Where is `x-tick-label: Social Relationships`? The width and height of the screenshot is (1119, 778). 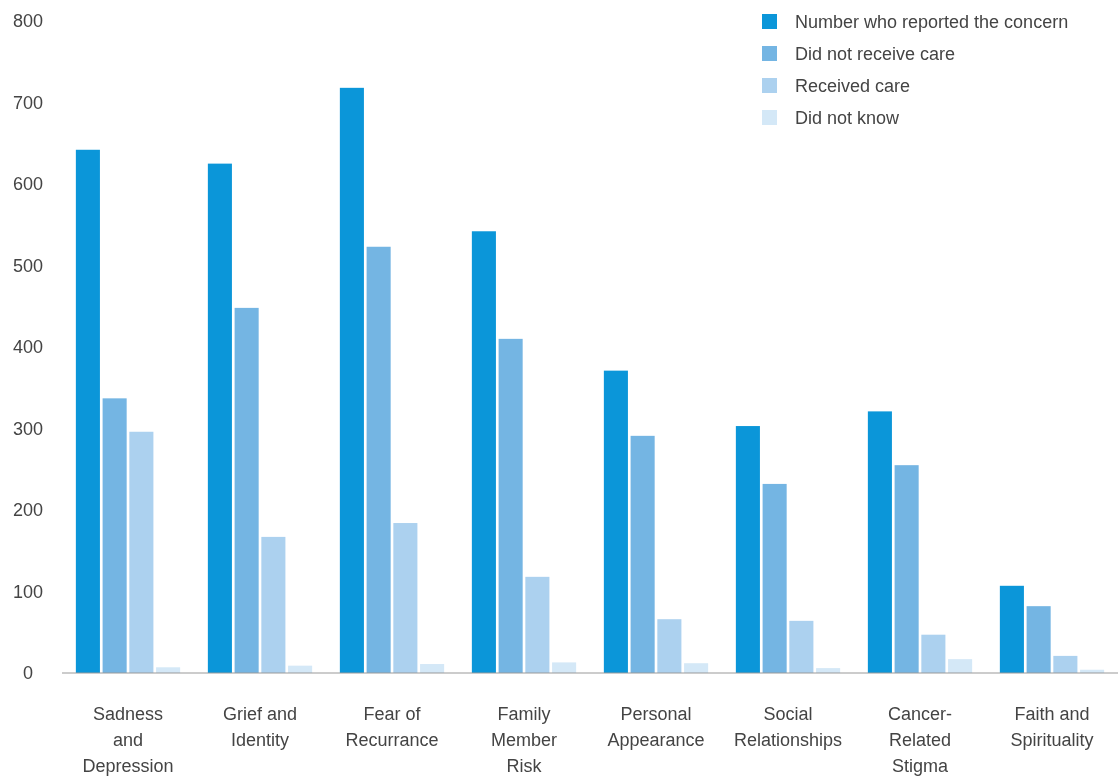
x-tick-label: Social Relationships is located at coordinates (788, 727).